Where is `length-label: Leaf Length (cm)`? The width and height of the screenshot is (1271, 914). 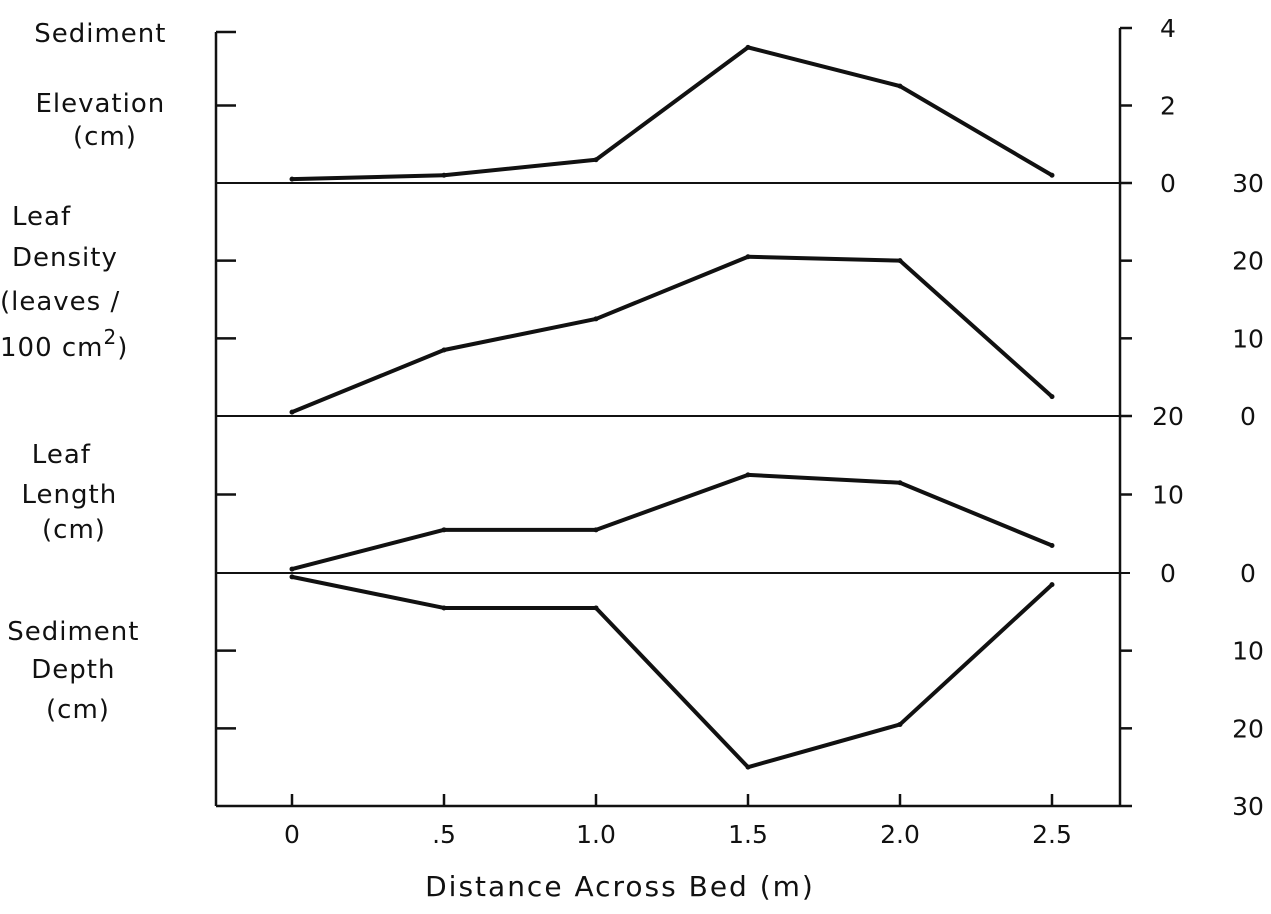
length-label: Leaf Length (cm) is located at coordinates (74, 492).